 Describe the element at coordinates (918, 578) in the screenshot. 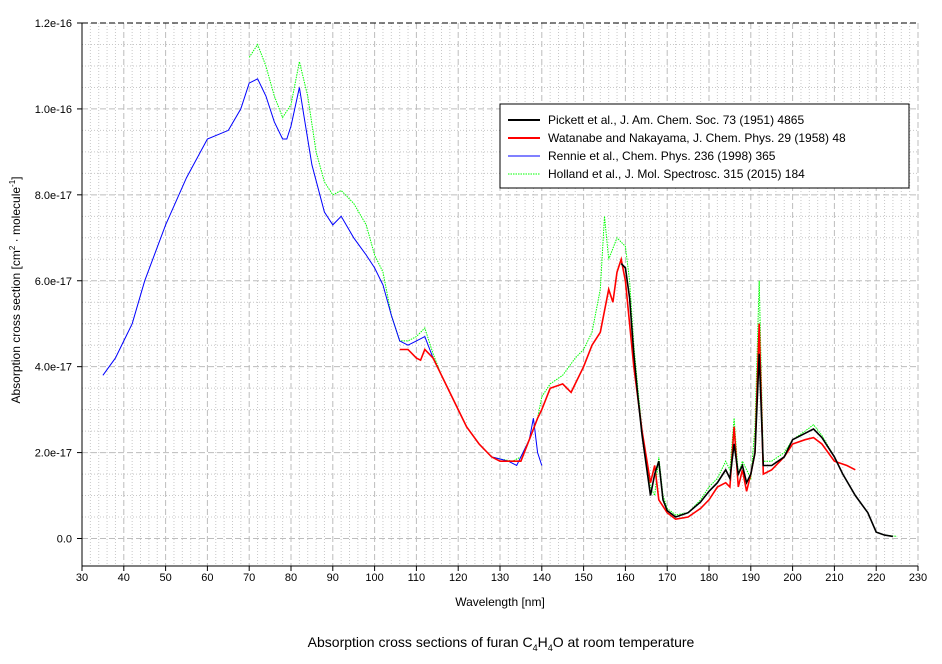

I see `x-tick-label: 230` at that location.